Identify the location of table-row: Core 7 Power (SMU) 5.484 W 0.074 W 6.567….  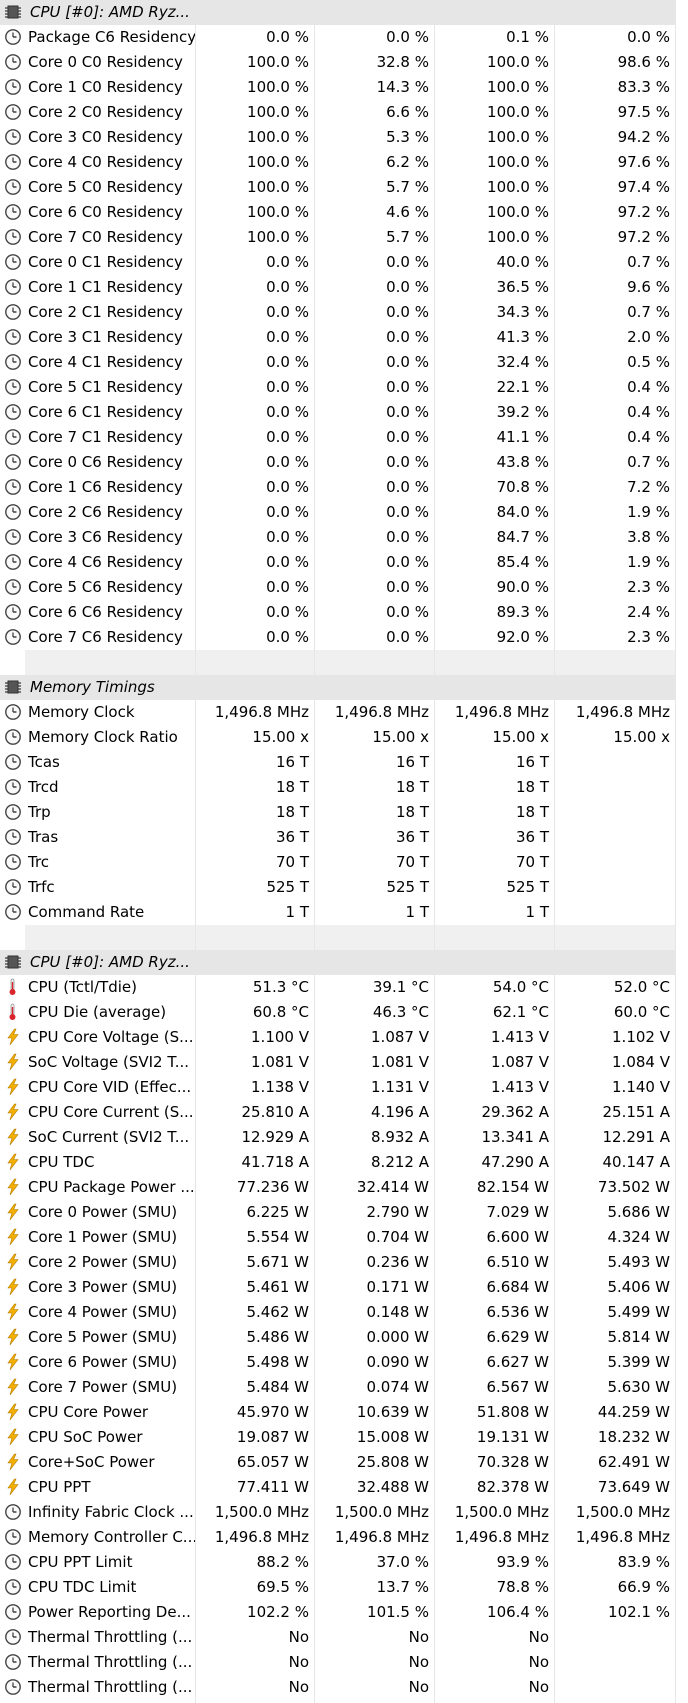
(344, 1387).